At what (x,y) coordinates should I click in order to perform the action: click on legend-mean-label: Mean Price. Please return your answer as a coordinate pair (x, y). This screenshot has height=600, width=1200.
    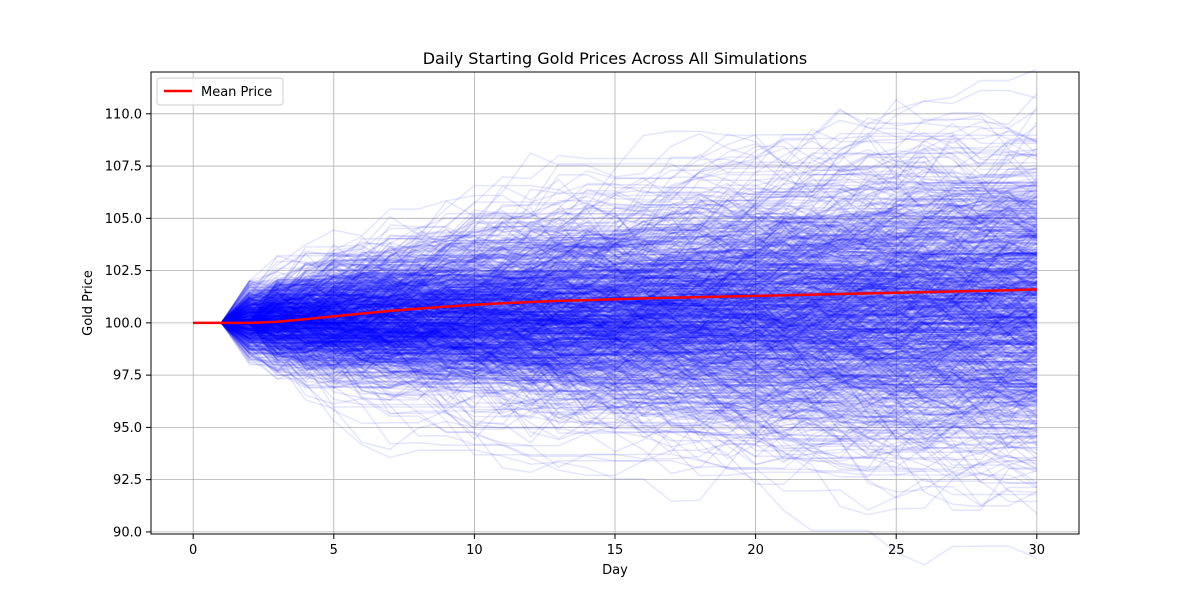
    Looking at the image, I should click on (236, 92).